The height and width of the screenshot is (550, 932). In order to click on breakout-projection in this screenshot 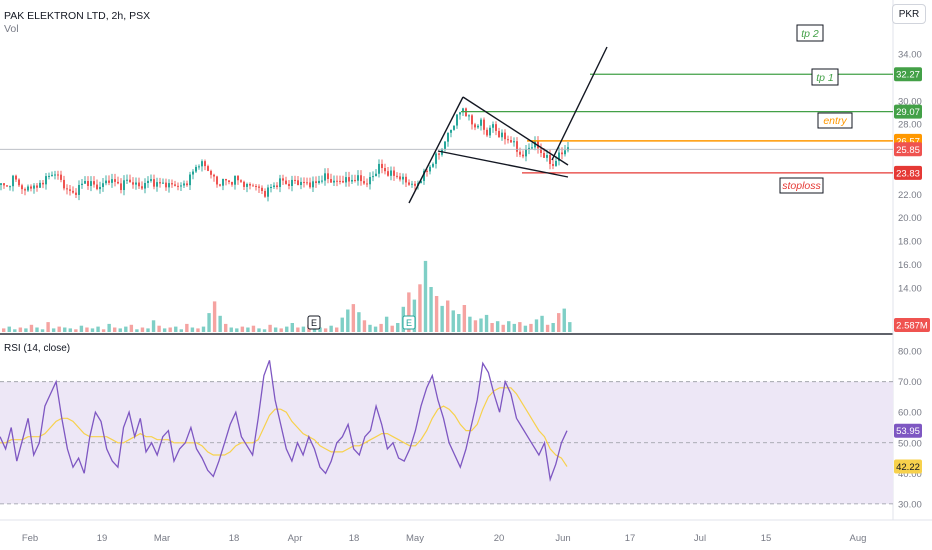, I will do `click(579, 103)`.